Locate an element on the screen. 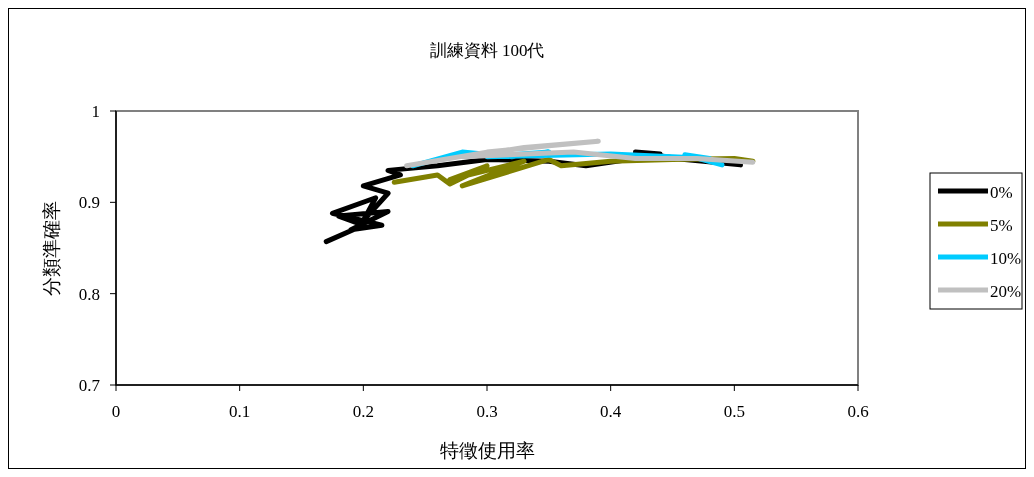 This screenshot has width=1034, height=477. legend-label: 20% is located at coordinates (1006, 291).